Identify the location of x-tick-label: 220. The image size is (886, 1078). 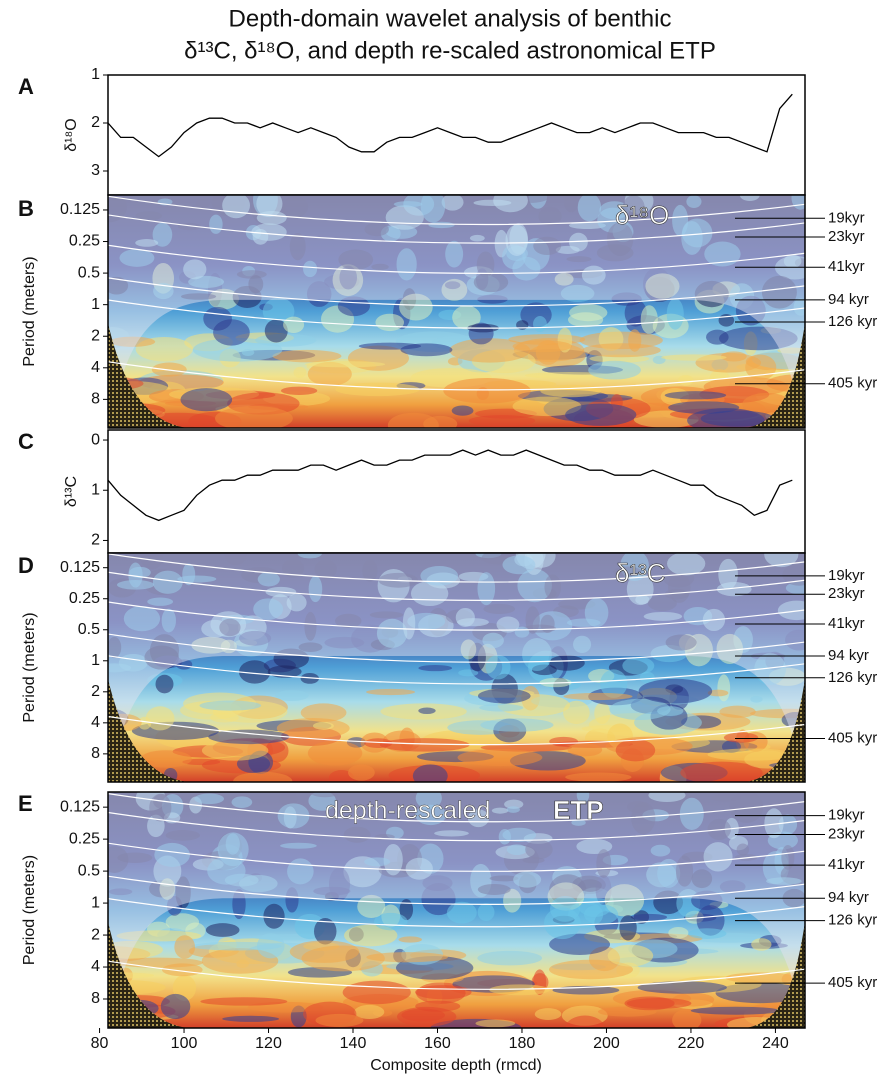
(691, 1043).